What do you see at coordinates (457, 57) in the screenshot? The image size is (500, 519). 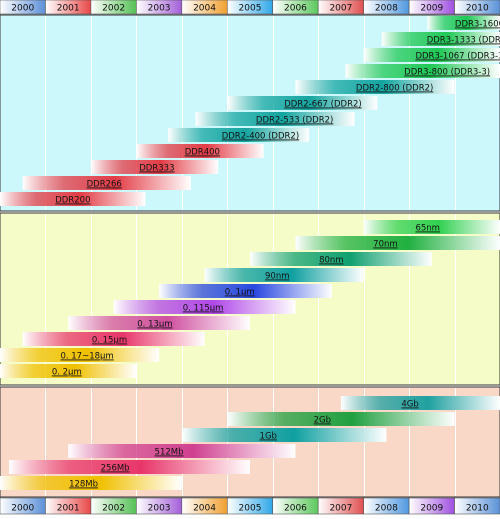 I see `memory-standards-label: DDR3-1067 (DDR3-3)` at bounding box center [457, 57].